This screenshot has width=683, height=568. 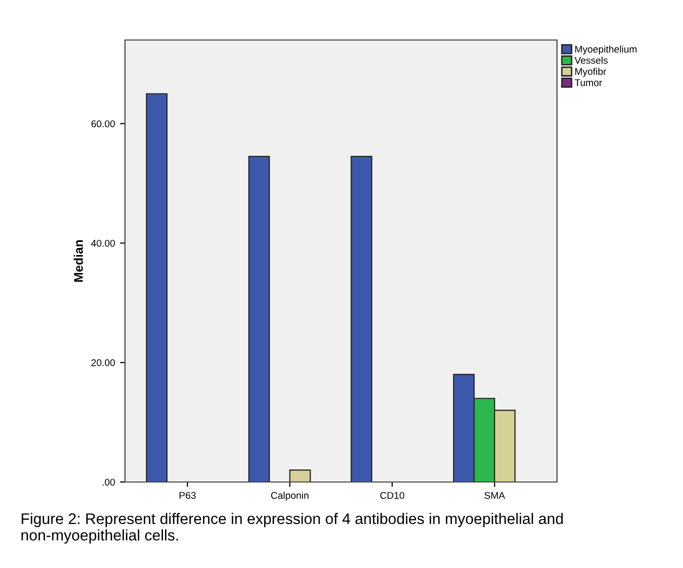 What do you see at coordinates (392, 495) in the screenshot?
I see `x-tick-label: CD10` at bounding box center [392, 495].